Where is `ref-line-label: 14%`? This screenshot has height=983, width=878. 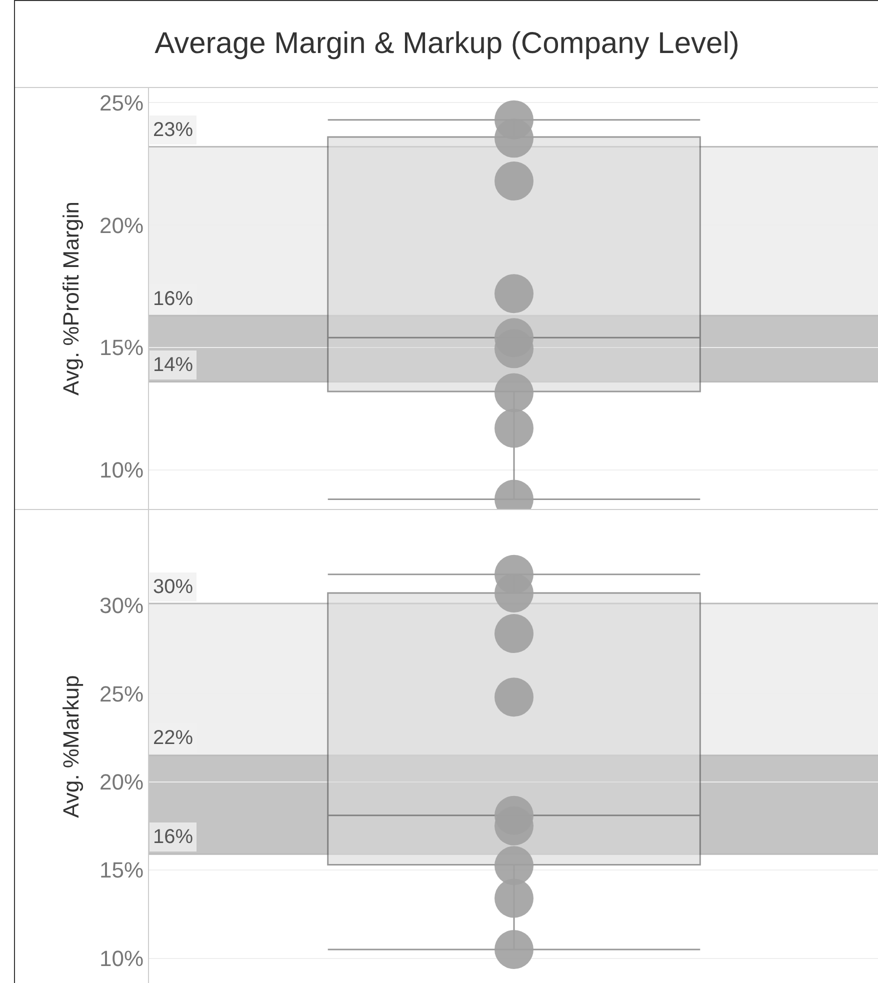
ref-line-label: 14% is located at coordinates (173, 365).